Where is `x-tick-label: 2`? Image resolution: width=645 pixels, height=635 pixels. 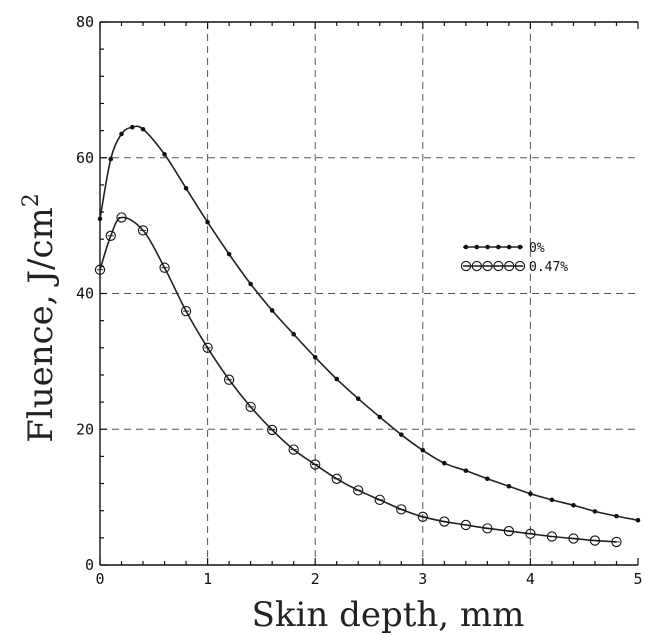
x-tick-label: 2 is located at coordinates (315, 579).